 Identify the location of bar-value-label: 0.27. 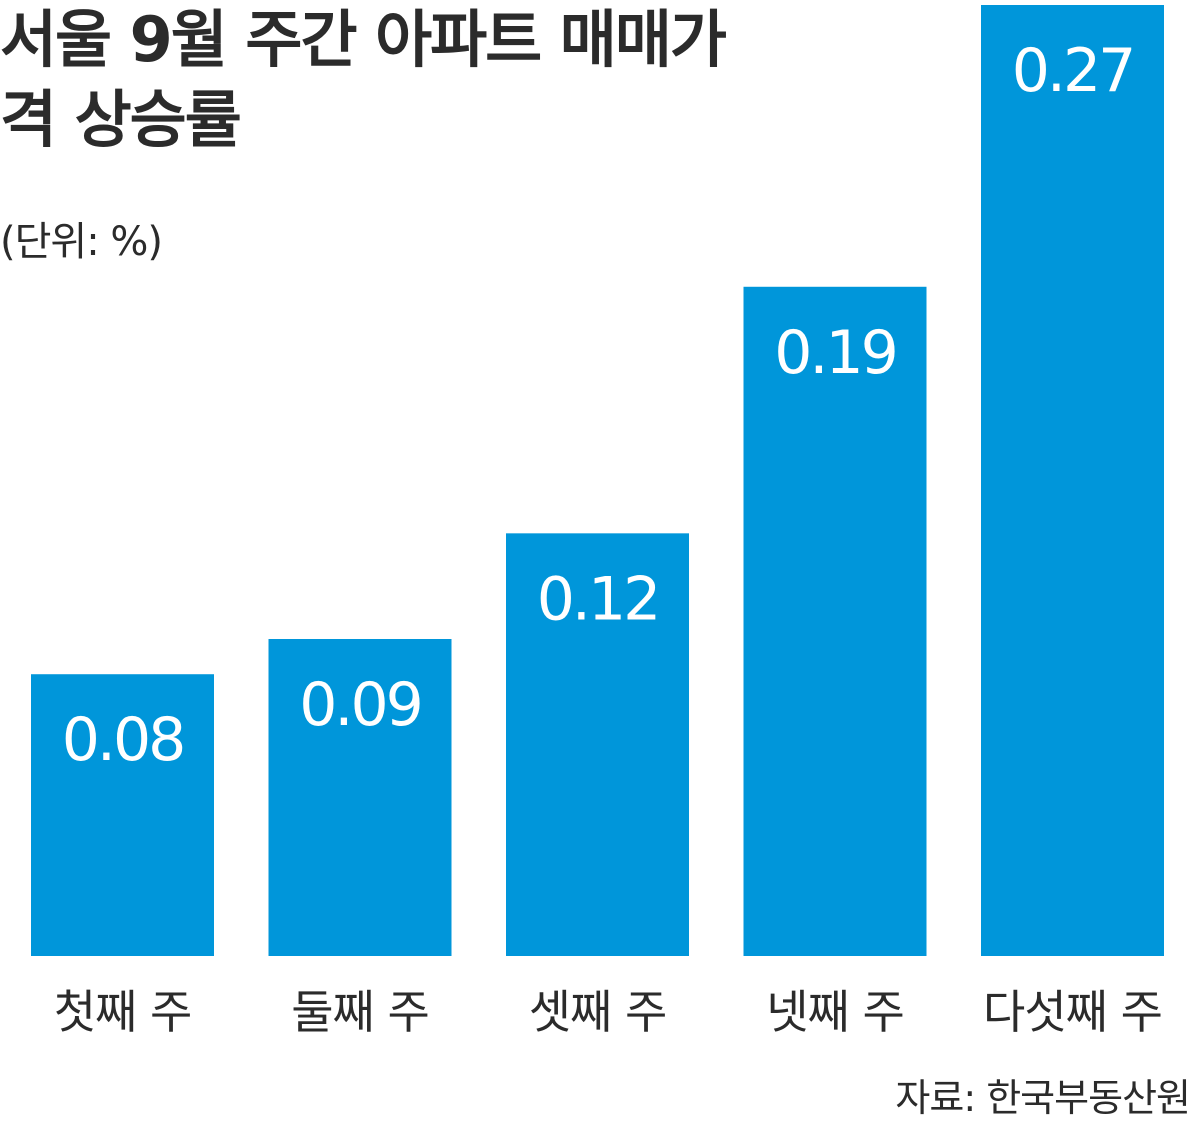
(1073, 71).